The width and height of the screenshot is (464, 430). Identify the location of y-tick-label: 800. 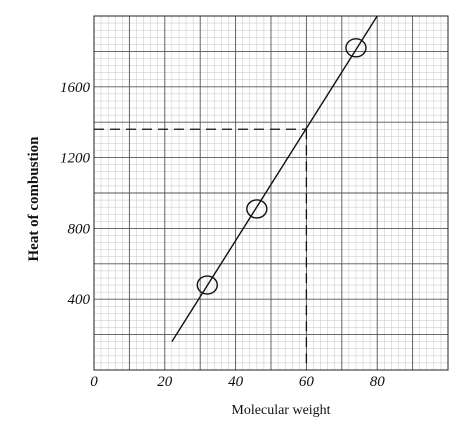
(79, 229).